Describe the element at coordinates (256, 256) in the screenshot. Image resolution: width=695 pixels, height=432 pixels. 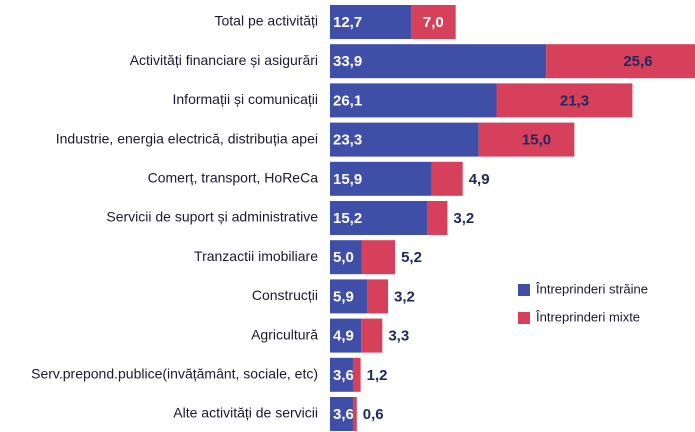
I see `category-label: Tranzactii imobiliare` at that location.